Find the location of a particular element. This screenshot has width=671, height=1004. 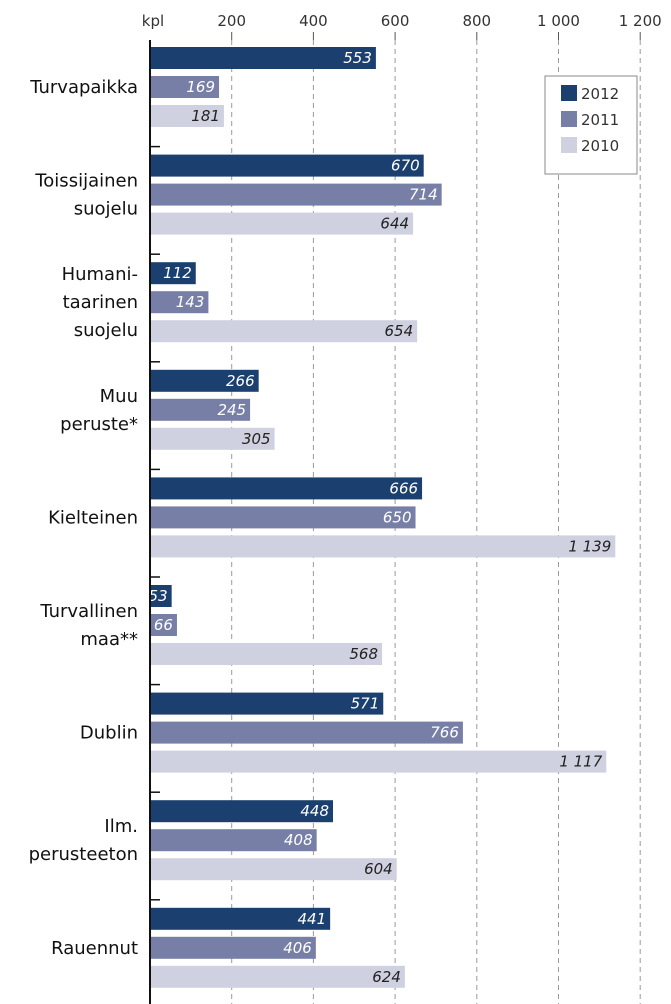

bar-value-label: 53 is located at coordinates (158, 596).